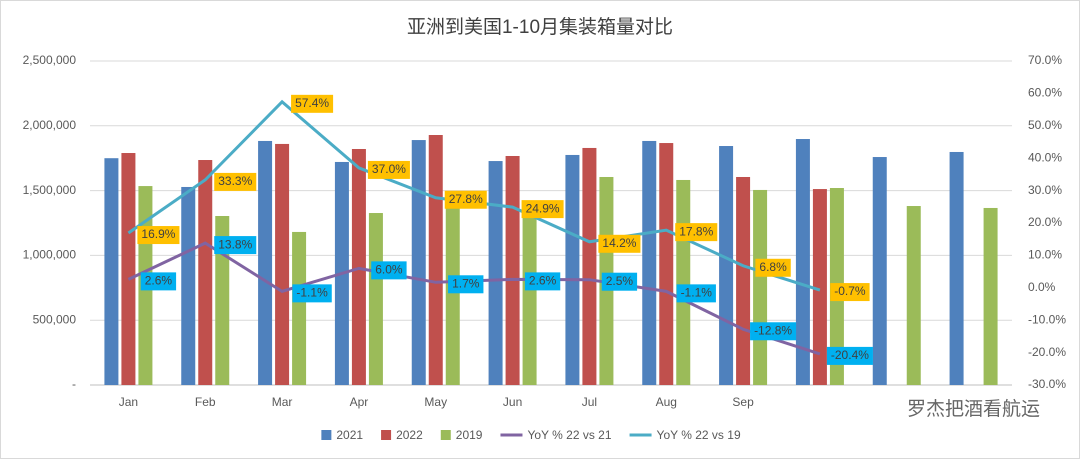 This screenshot has width=1080, height=464. I want to click on data-label: -20.4%, so click(850, 355).